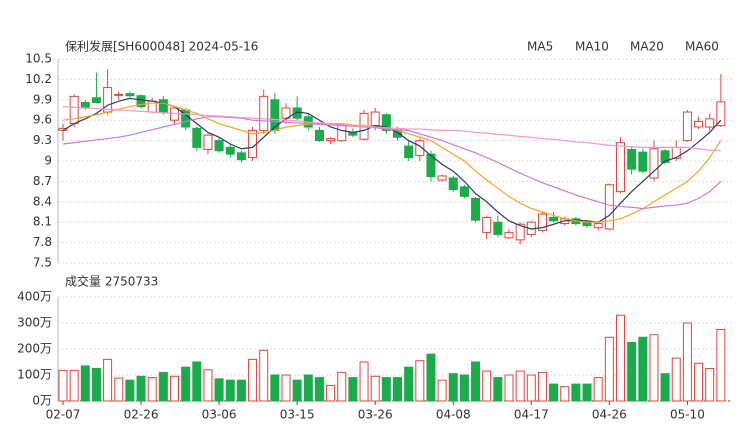  What do you see at coordinates (38, 59) in the screenshot?
I see `y-tick-label: 10.5` at bounding box center [38, 59].